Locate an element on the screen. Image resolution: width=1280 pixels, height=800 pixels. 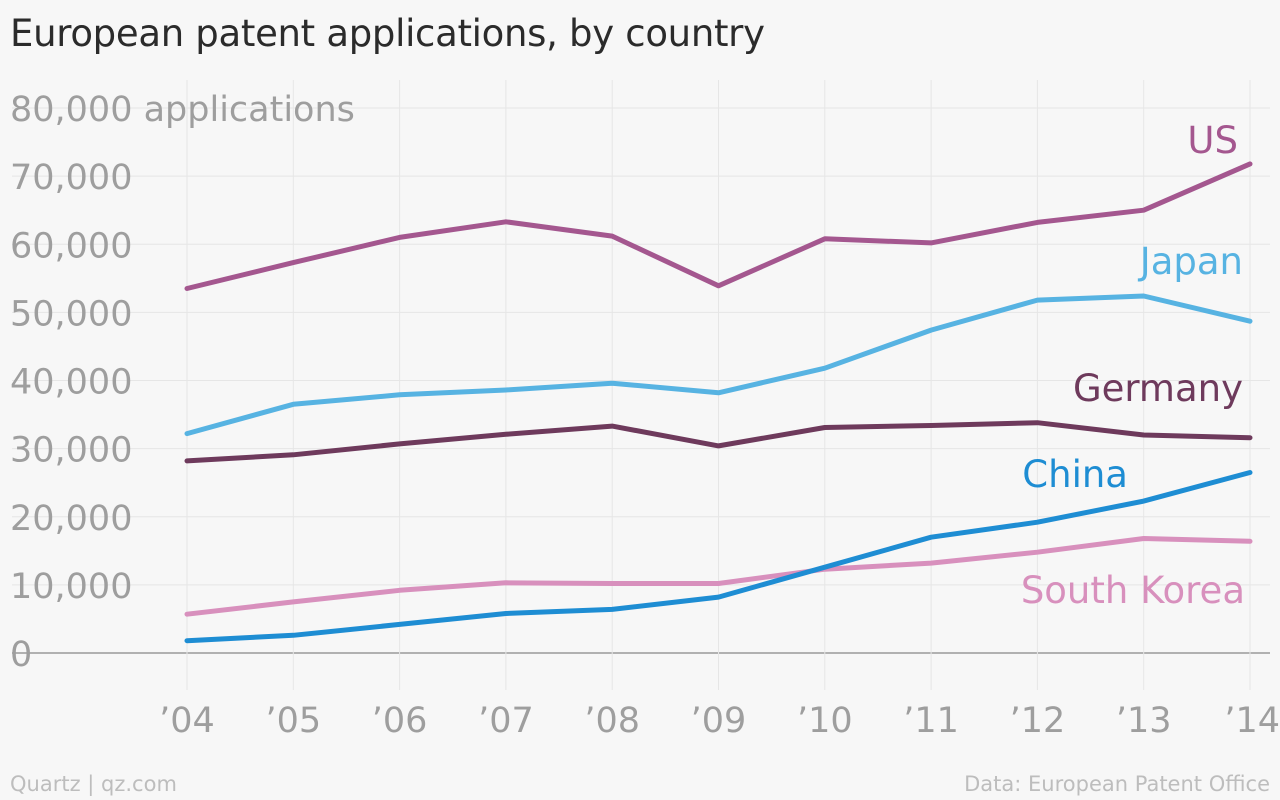
series-label-us: US is located at coordinates (1212, 140).